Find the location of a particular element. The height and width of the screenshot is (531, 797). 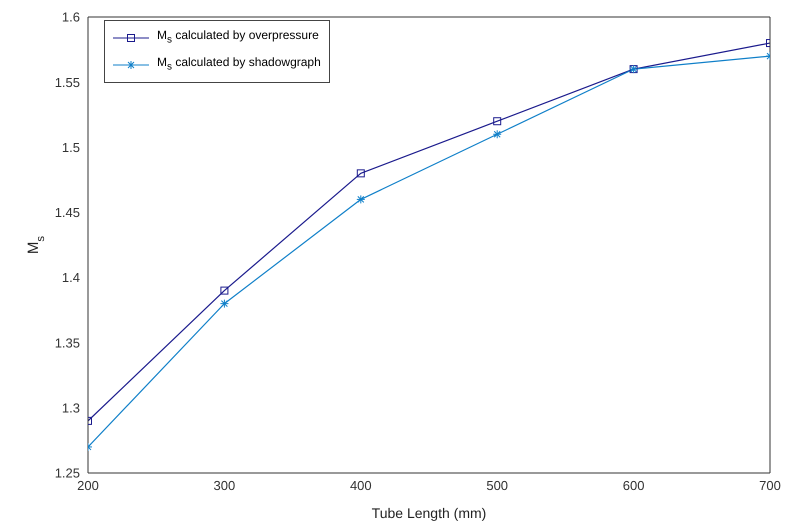

y-tick-label: 1.45 is located at coordinates (67, 212).